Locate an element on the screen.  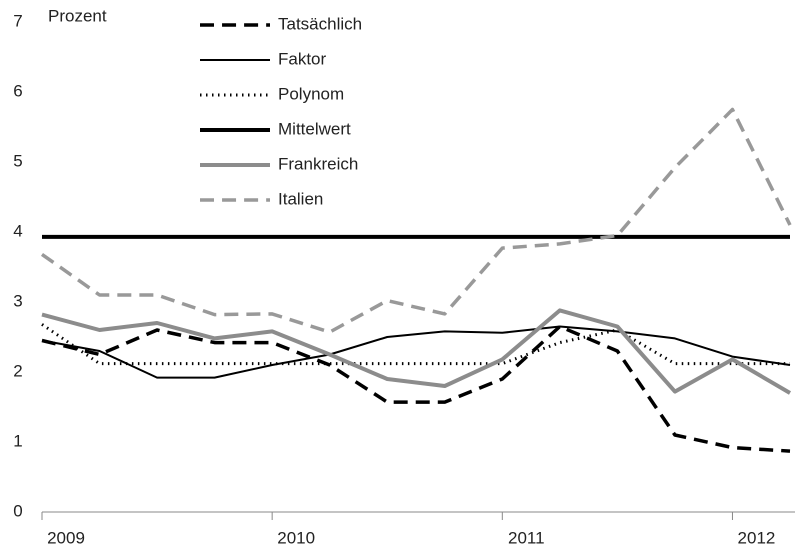
legend-label: Faktor is located at coordinates (302, 58).